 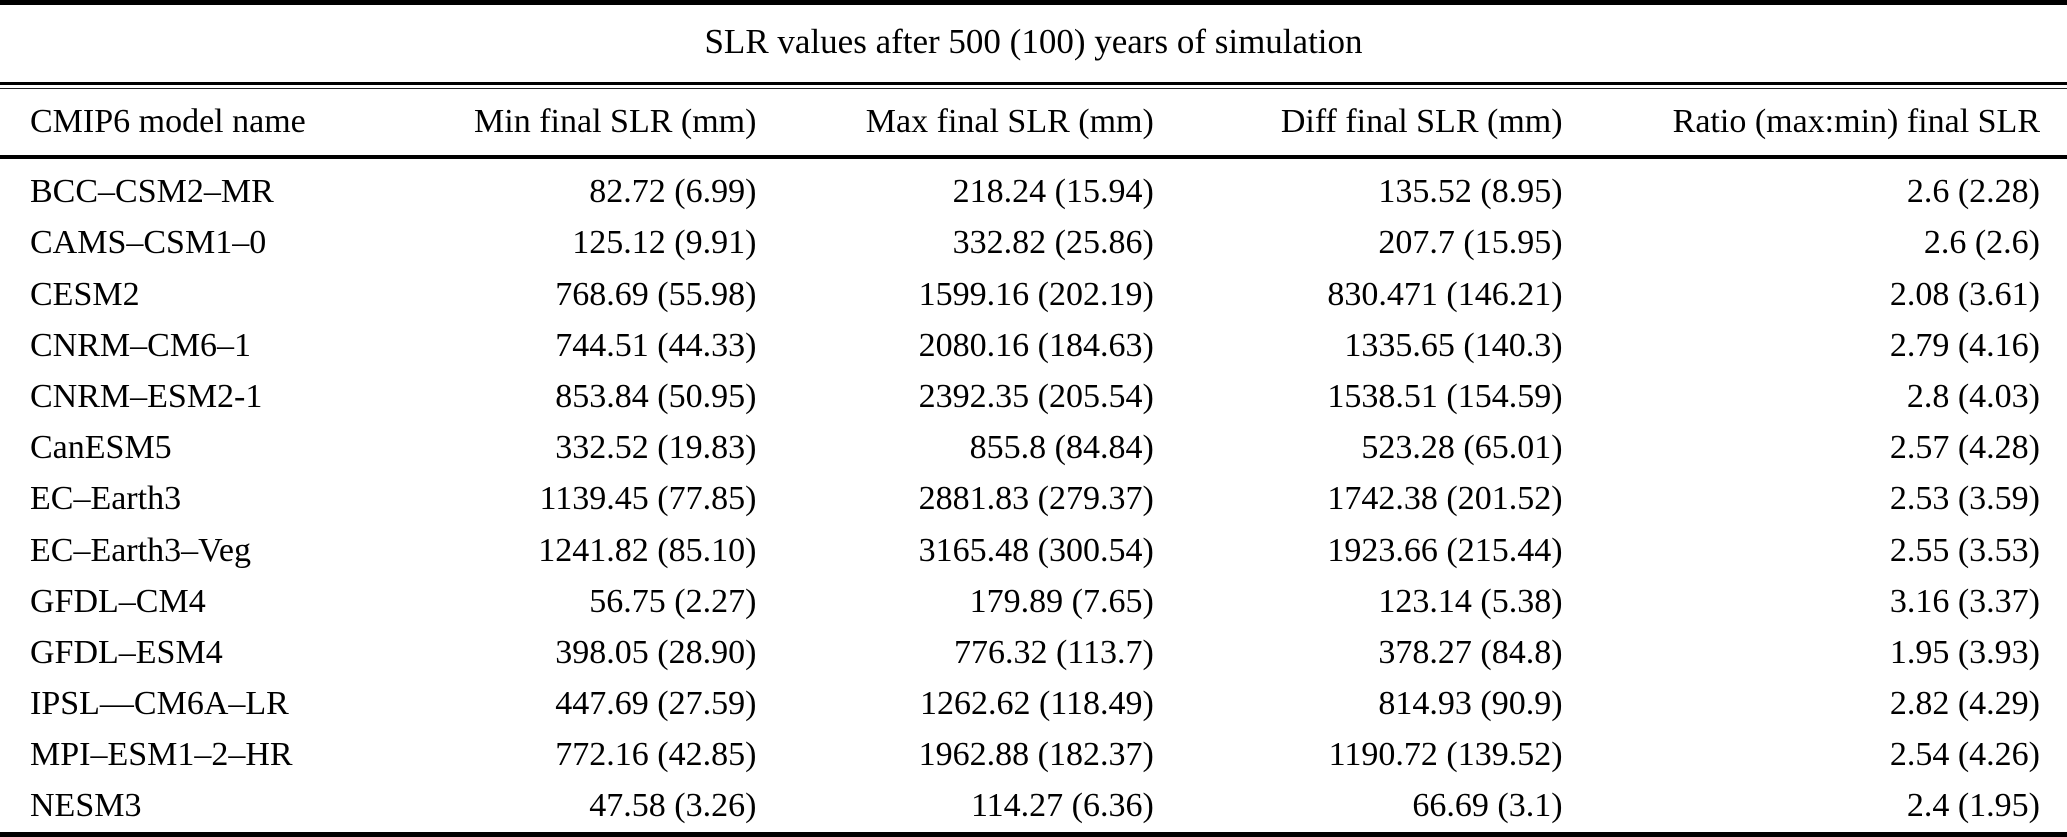 I want to click on max-slr-cell: 1599.16 (202.19), so click(x=1036, y=294).